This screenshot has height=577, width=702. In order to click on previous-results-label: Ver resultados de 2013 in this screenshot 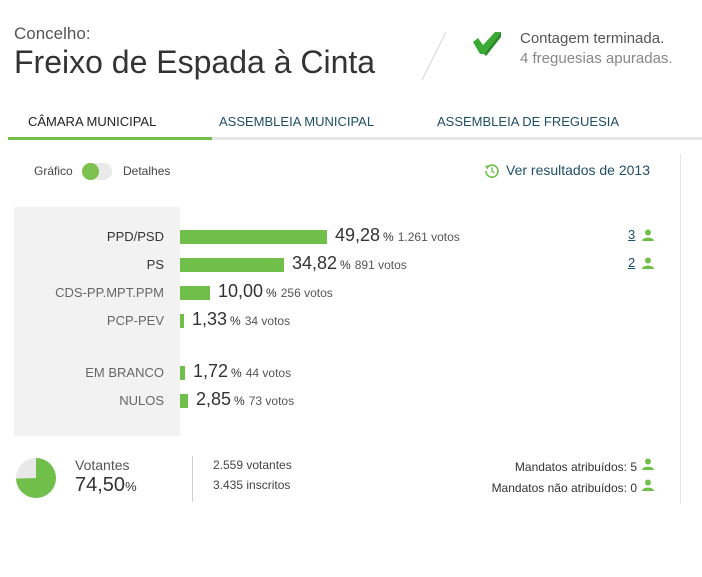, I will do `click(578, 170)`.